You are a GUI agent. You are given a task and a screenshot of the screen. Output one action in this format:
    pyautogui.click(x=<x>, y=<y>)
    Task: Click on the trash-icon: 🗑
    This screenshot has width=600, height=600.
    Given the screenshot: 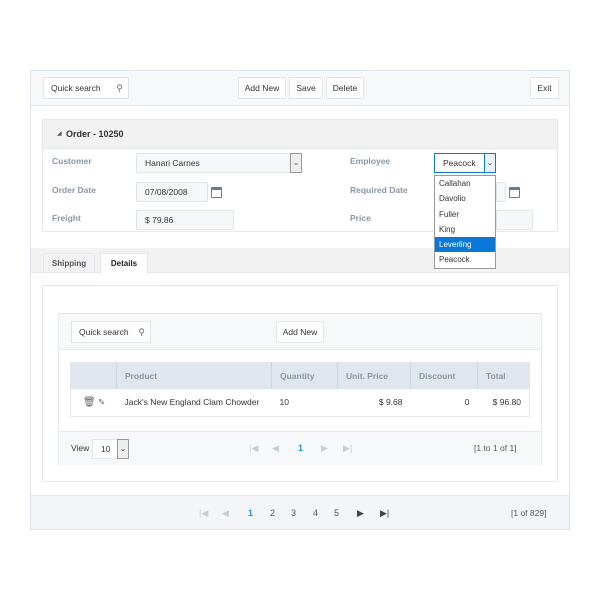 What is the action you would take?
    pyautogui.click(x=89, y=402)
    